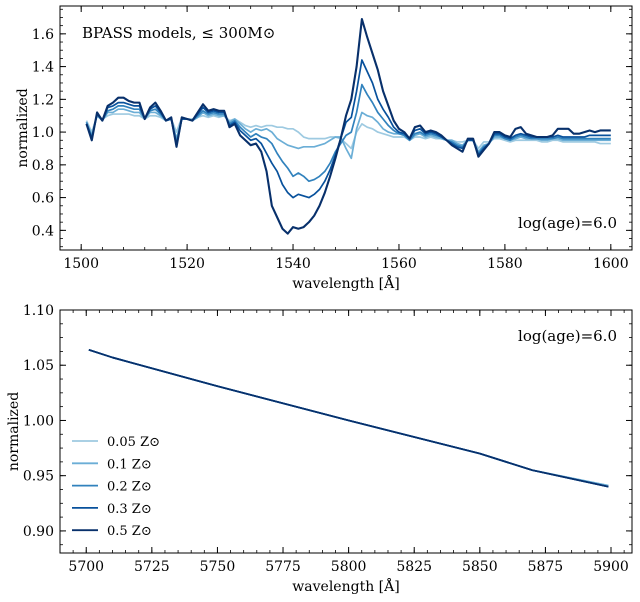 The width and height of the screenshot is (640, 602). What do you see at coordinates (38, 311) in the screenshot?
I see `y-tick-label: 1.10` at bounding box center [38, 311].